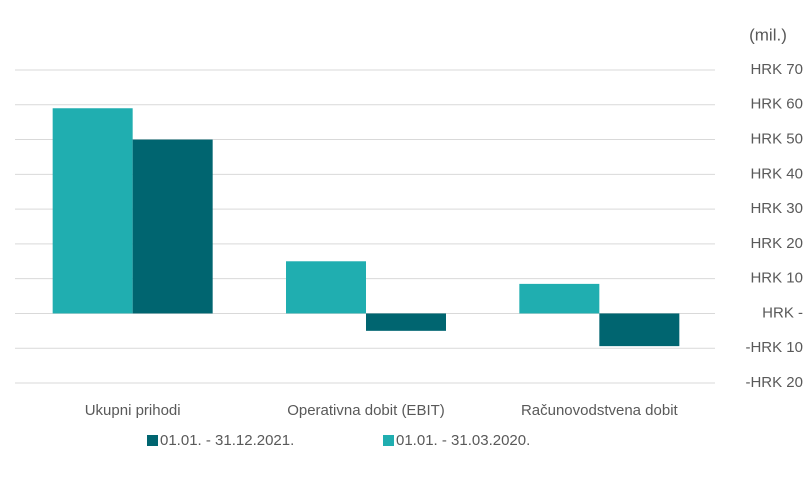 The width and height of the screenshot is (806, 477). I want to click on x-tick-label: Računovodstvena dobit, so click(600, 410).